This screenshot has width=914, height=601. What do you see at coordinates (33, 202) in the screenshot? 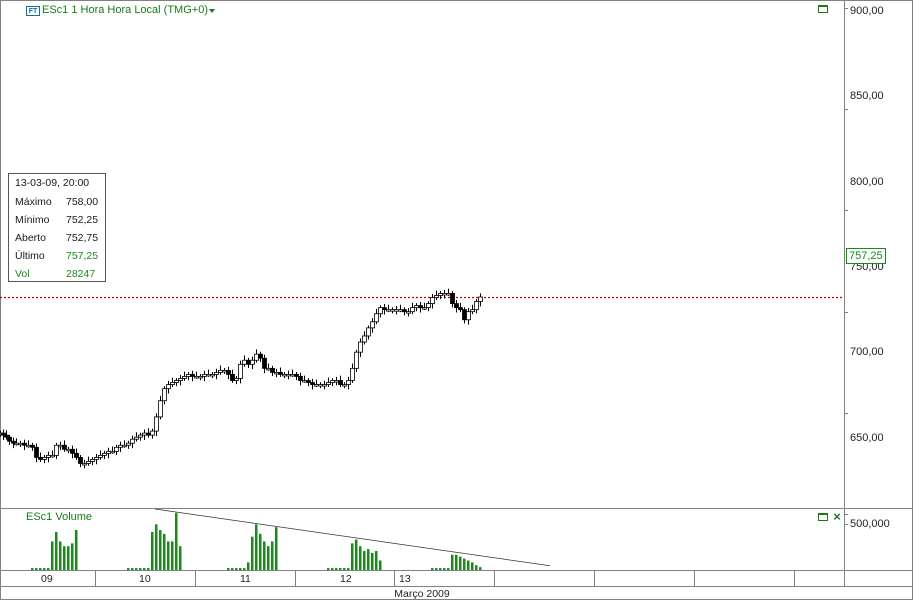
I see `info-label: Máximo` at bounding box center [33, 202].